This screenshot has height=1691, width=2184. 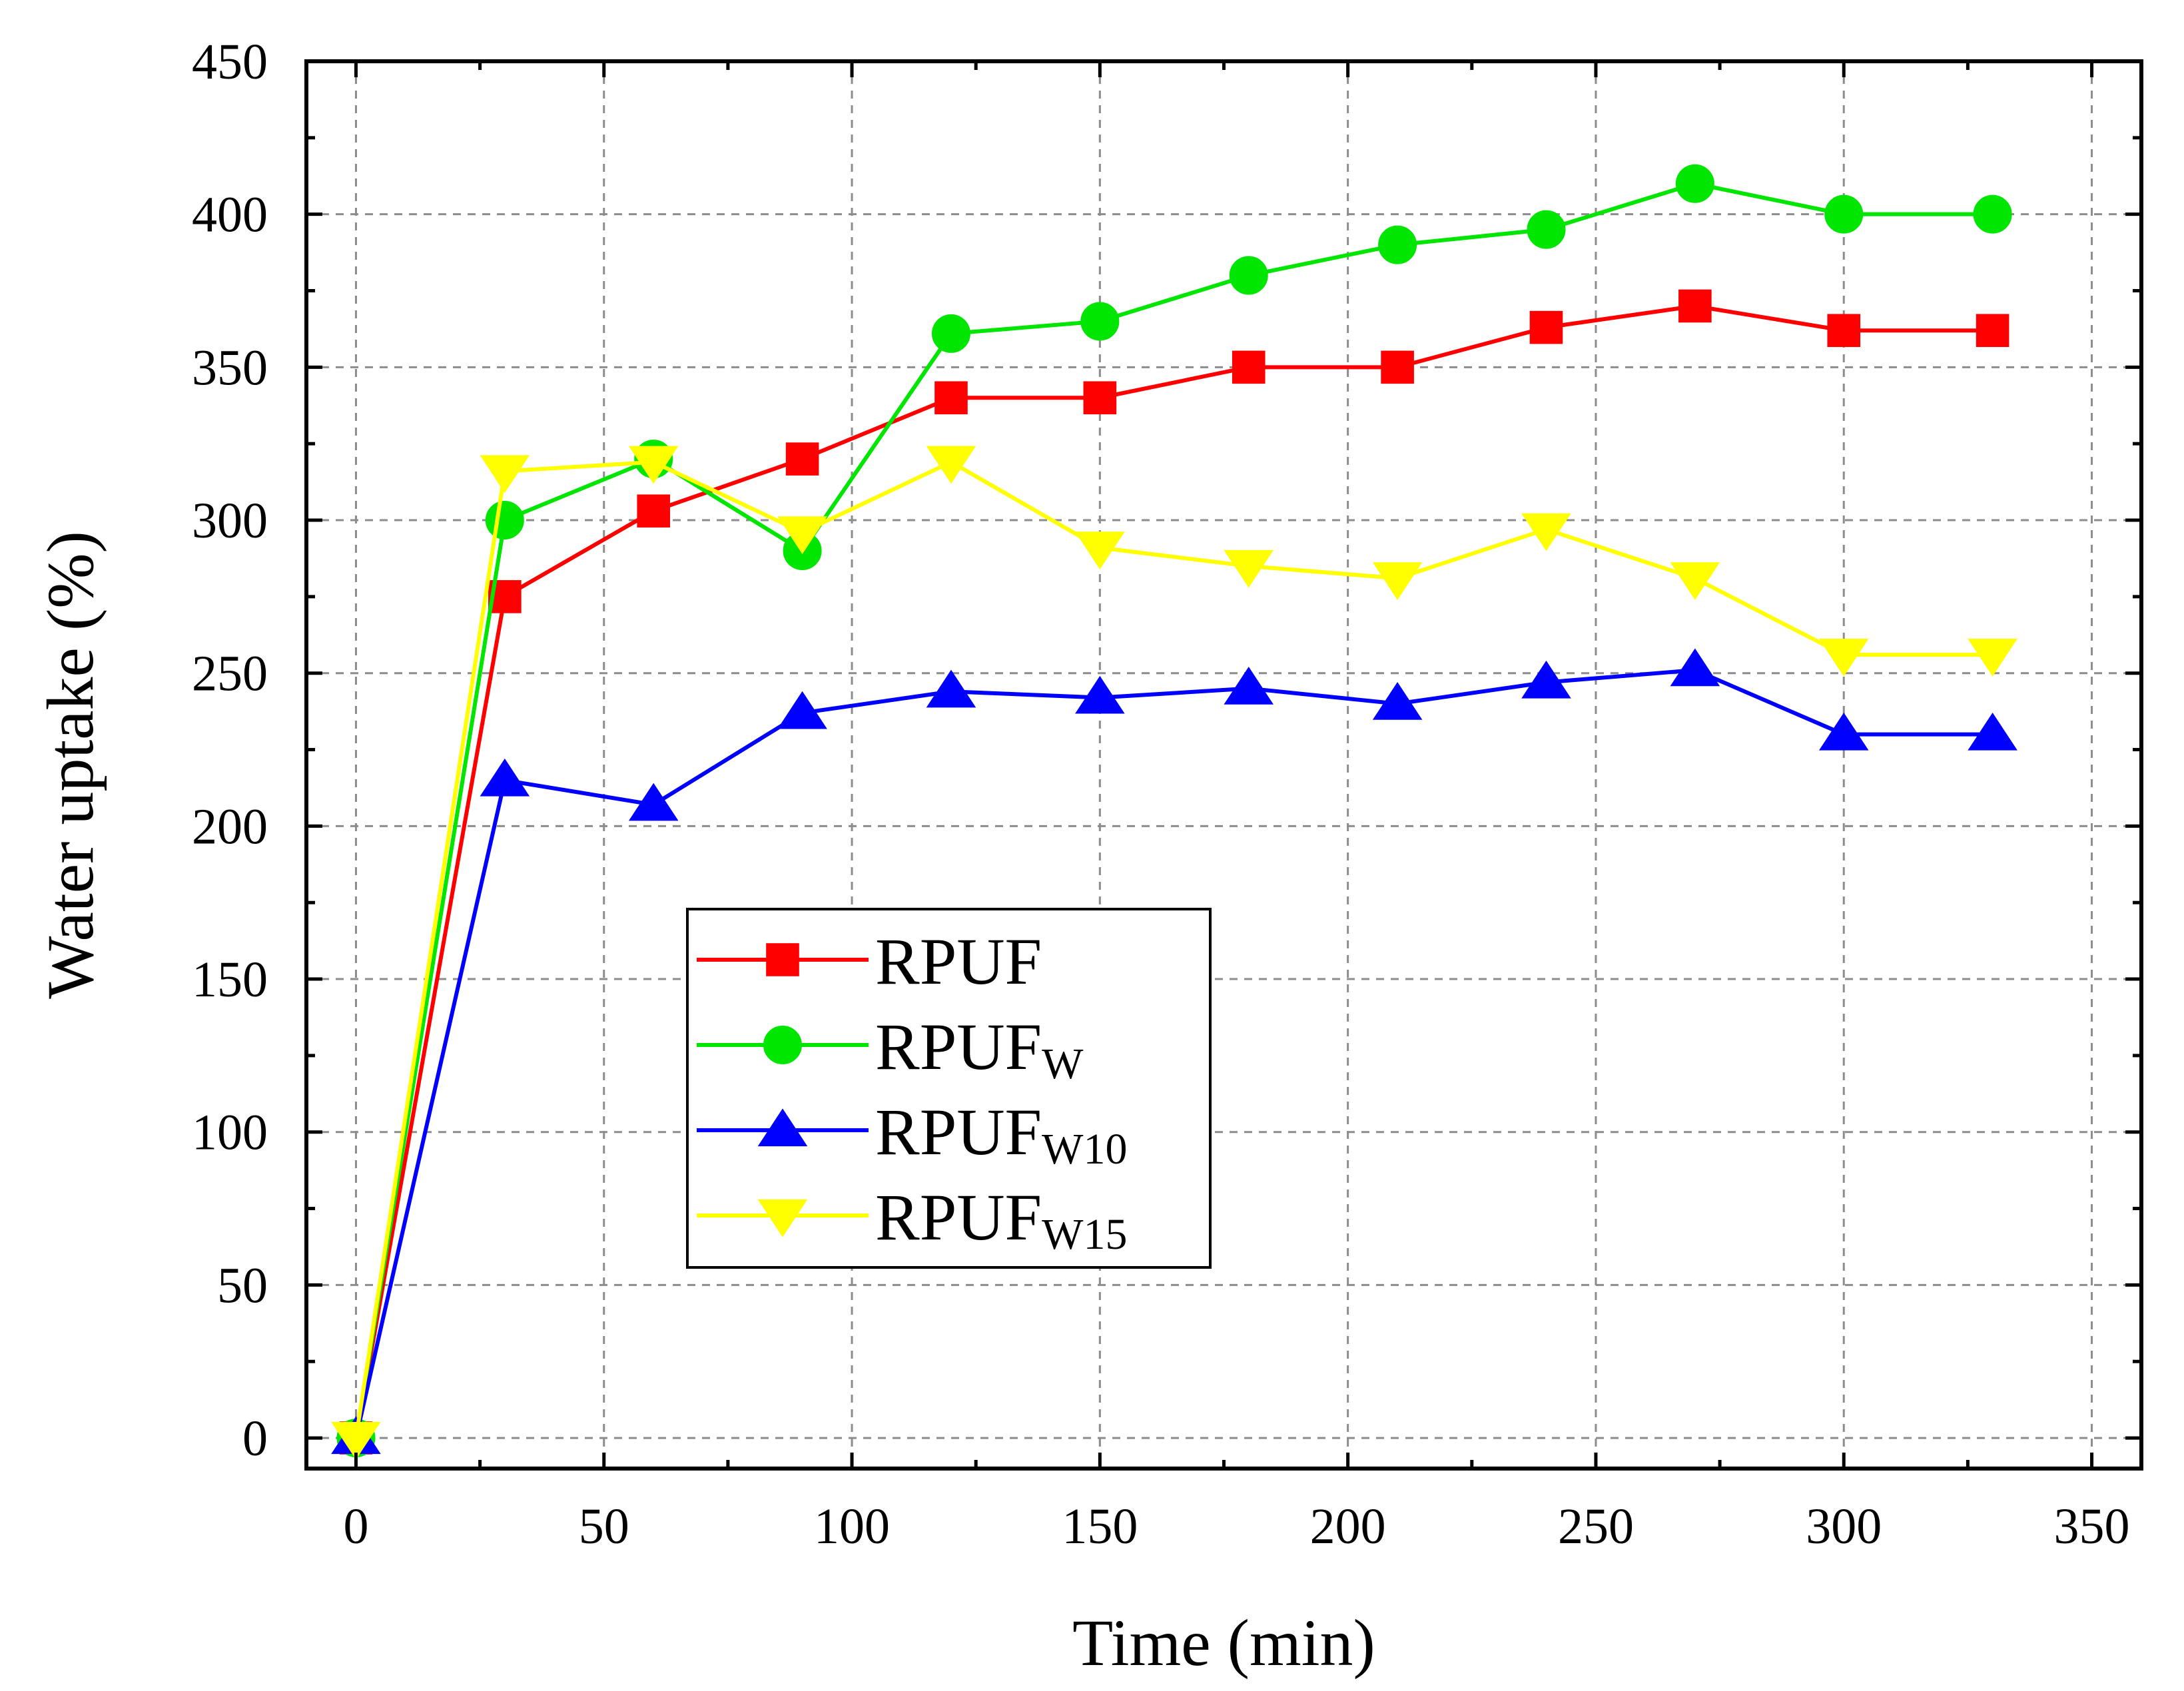 What do you see at coordinates (230, 521) in the screenshot?
I see `y-tick-label: 300` at bounding box center [230, 521].